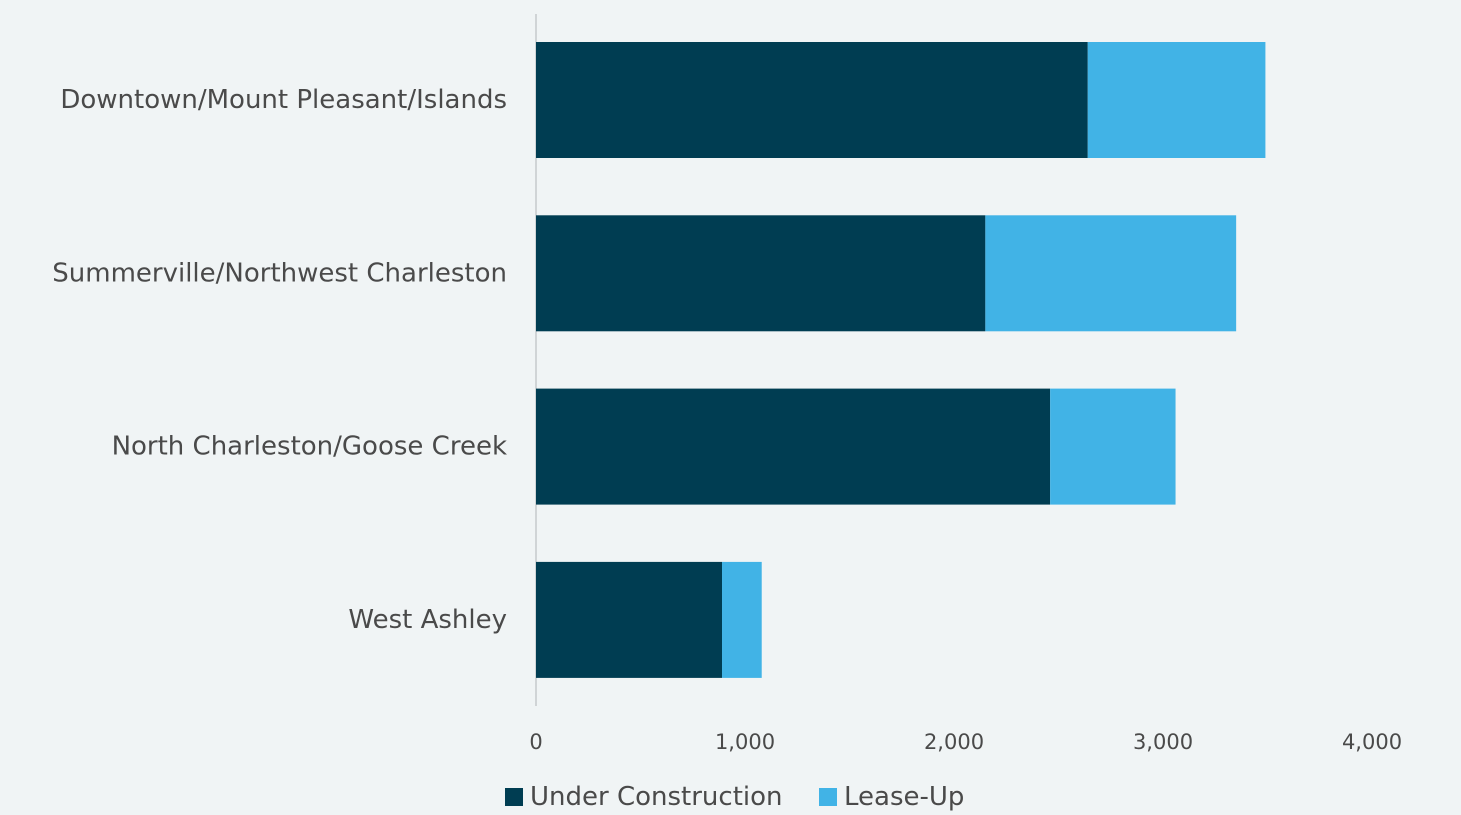 This screenshot has width=1461, height=815. What do you see at coordinates (812, 100) in the screenshot?
I see `bar-under-construction-downtown-mount-pleasant-islands` at bounding box center [812, 100].